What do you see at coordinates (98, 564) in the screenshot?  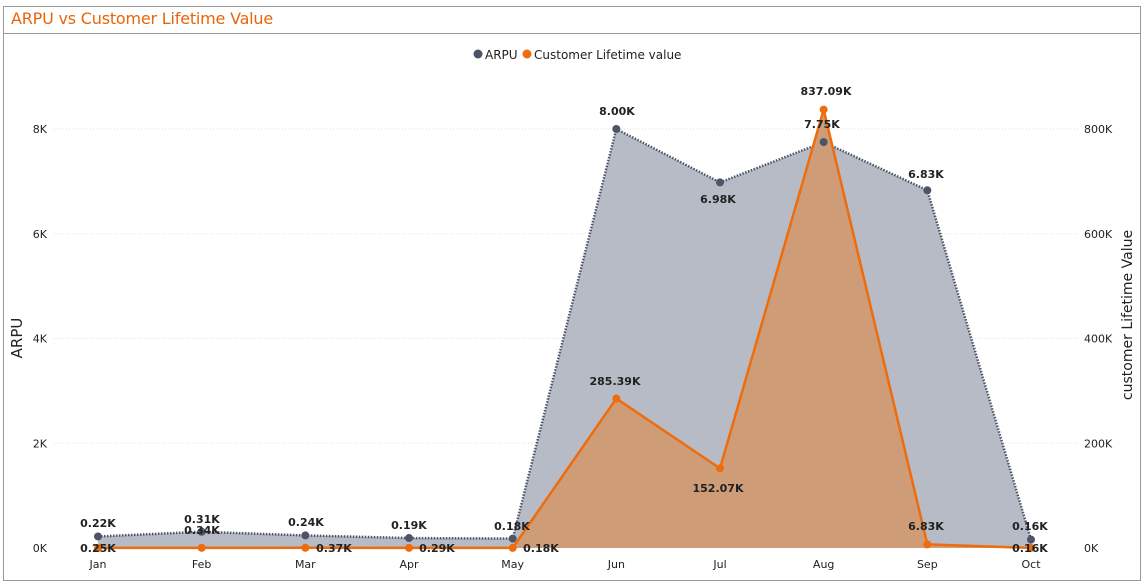 I see `x-tick-label: Jan` at bounding box center [98, 564].